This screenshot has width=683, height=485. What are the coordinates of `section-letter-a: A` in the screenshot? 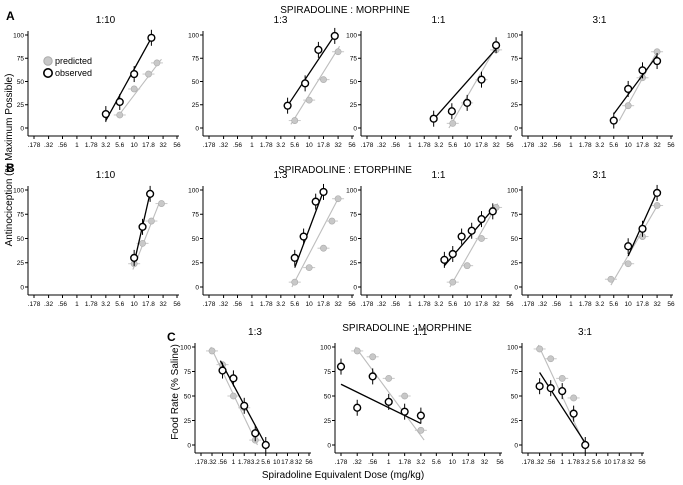 It's located at (10, 16).